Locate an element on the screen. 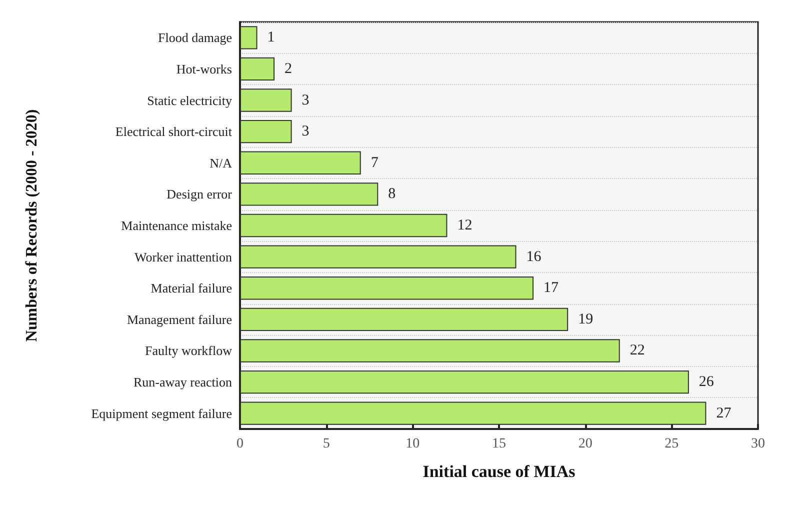 The width and height of the screenshot is (788, 511). y-tick-label: Static electricity is located at coordinates (189, 100).